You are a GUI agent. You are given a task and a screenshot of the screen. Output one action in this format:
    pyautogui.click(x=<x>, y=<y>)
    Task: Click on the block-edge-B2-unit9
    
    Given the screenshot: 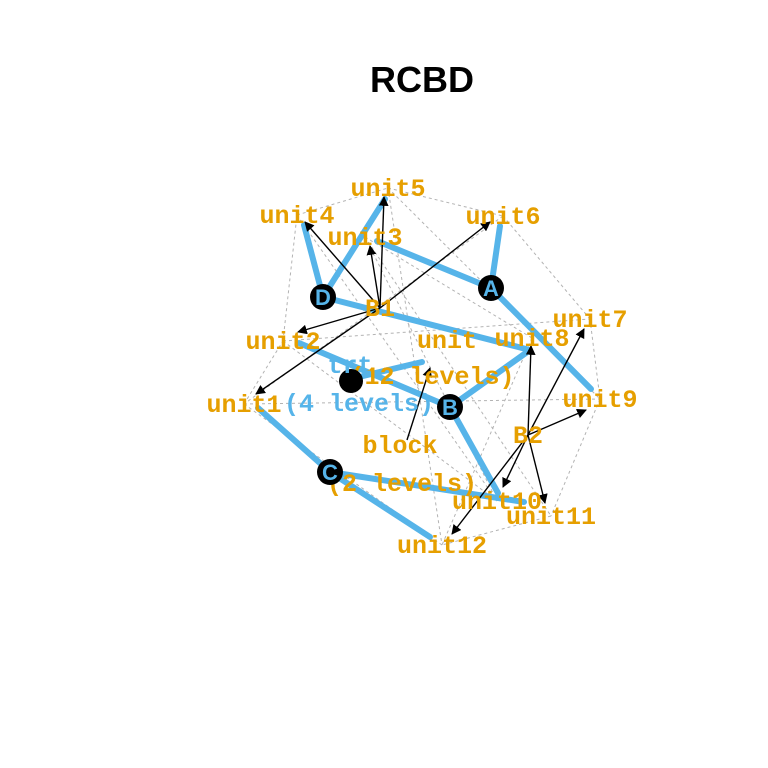 What is the action you would take?
    pyautogui.click(x=557, y=422)
    